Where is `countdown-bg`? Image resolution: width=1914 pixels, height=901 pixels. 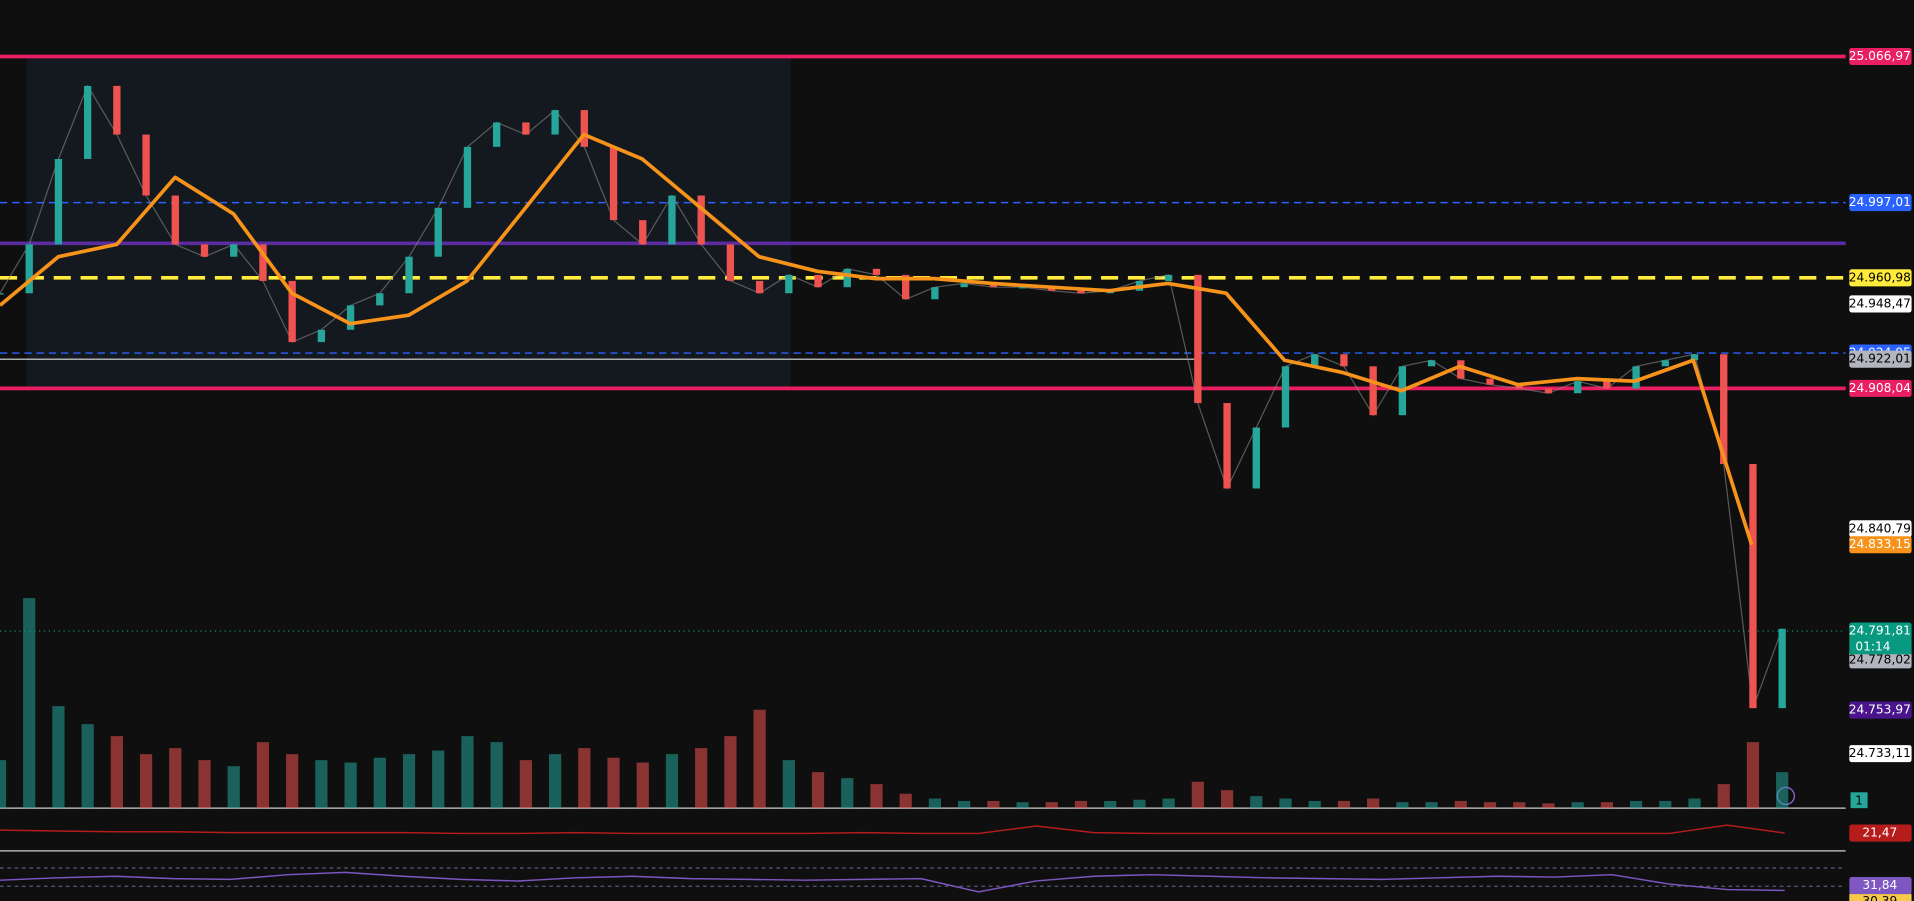
countdown-bg is located at coordinates (1880, 646).